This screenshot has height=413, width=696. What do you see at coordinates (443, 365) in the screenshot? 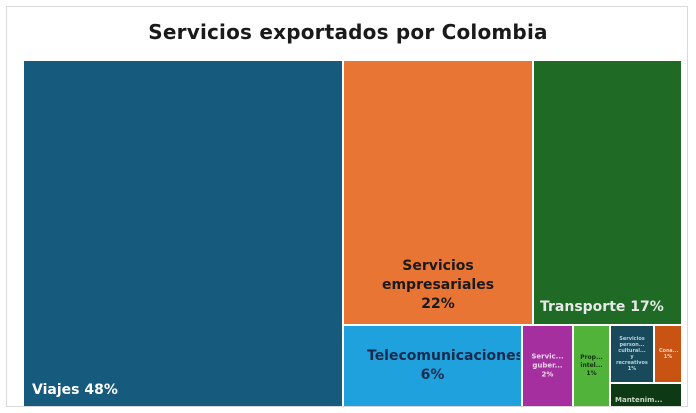
I see `tile-label-telecomunicaciones: Telecomunicaciones 6%` at bounding box center [443, 365].